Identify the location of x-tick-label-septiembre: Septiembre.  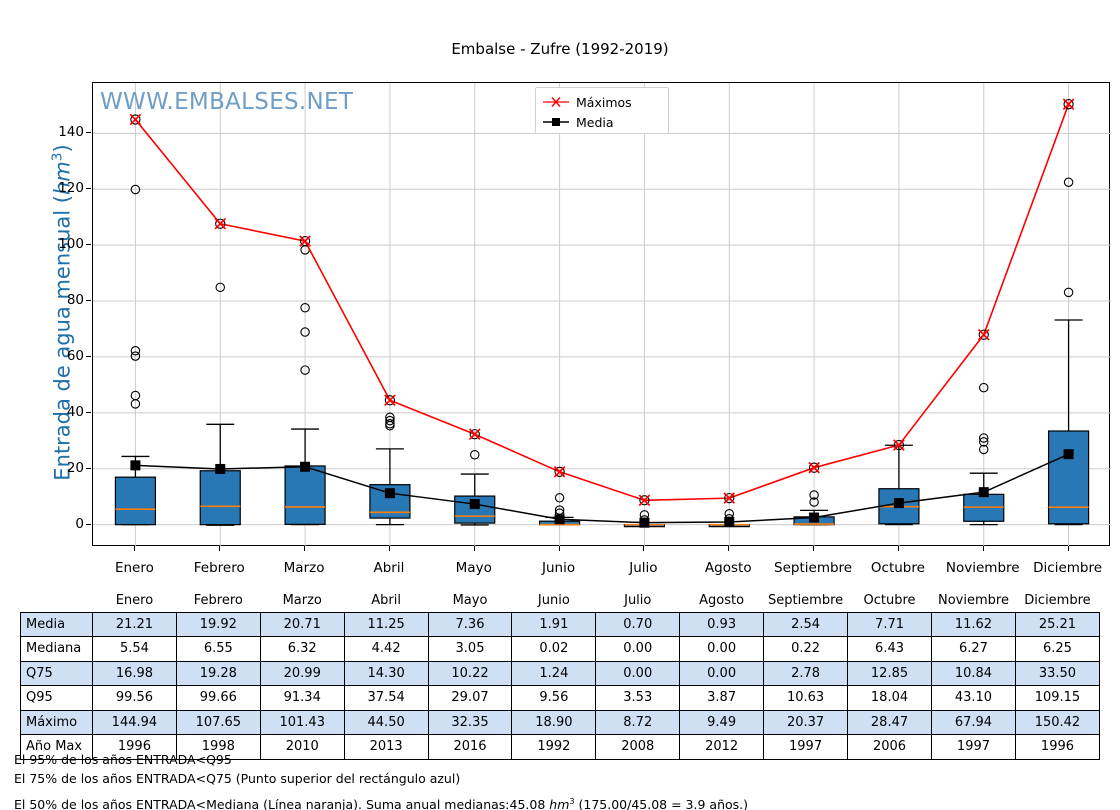
(813, 568).